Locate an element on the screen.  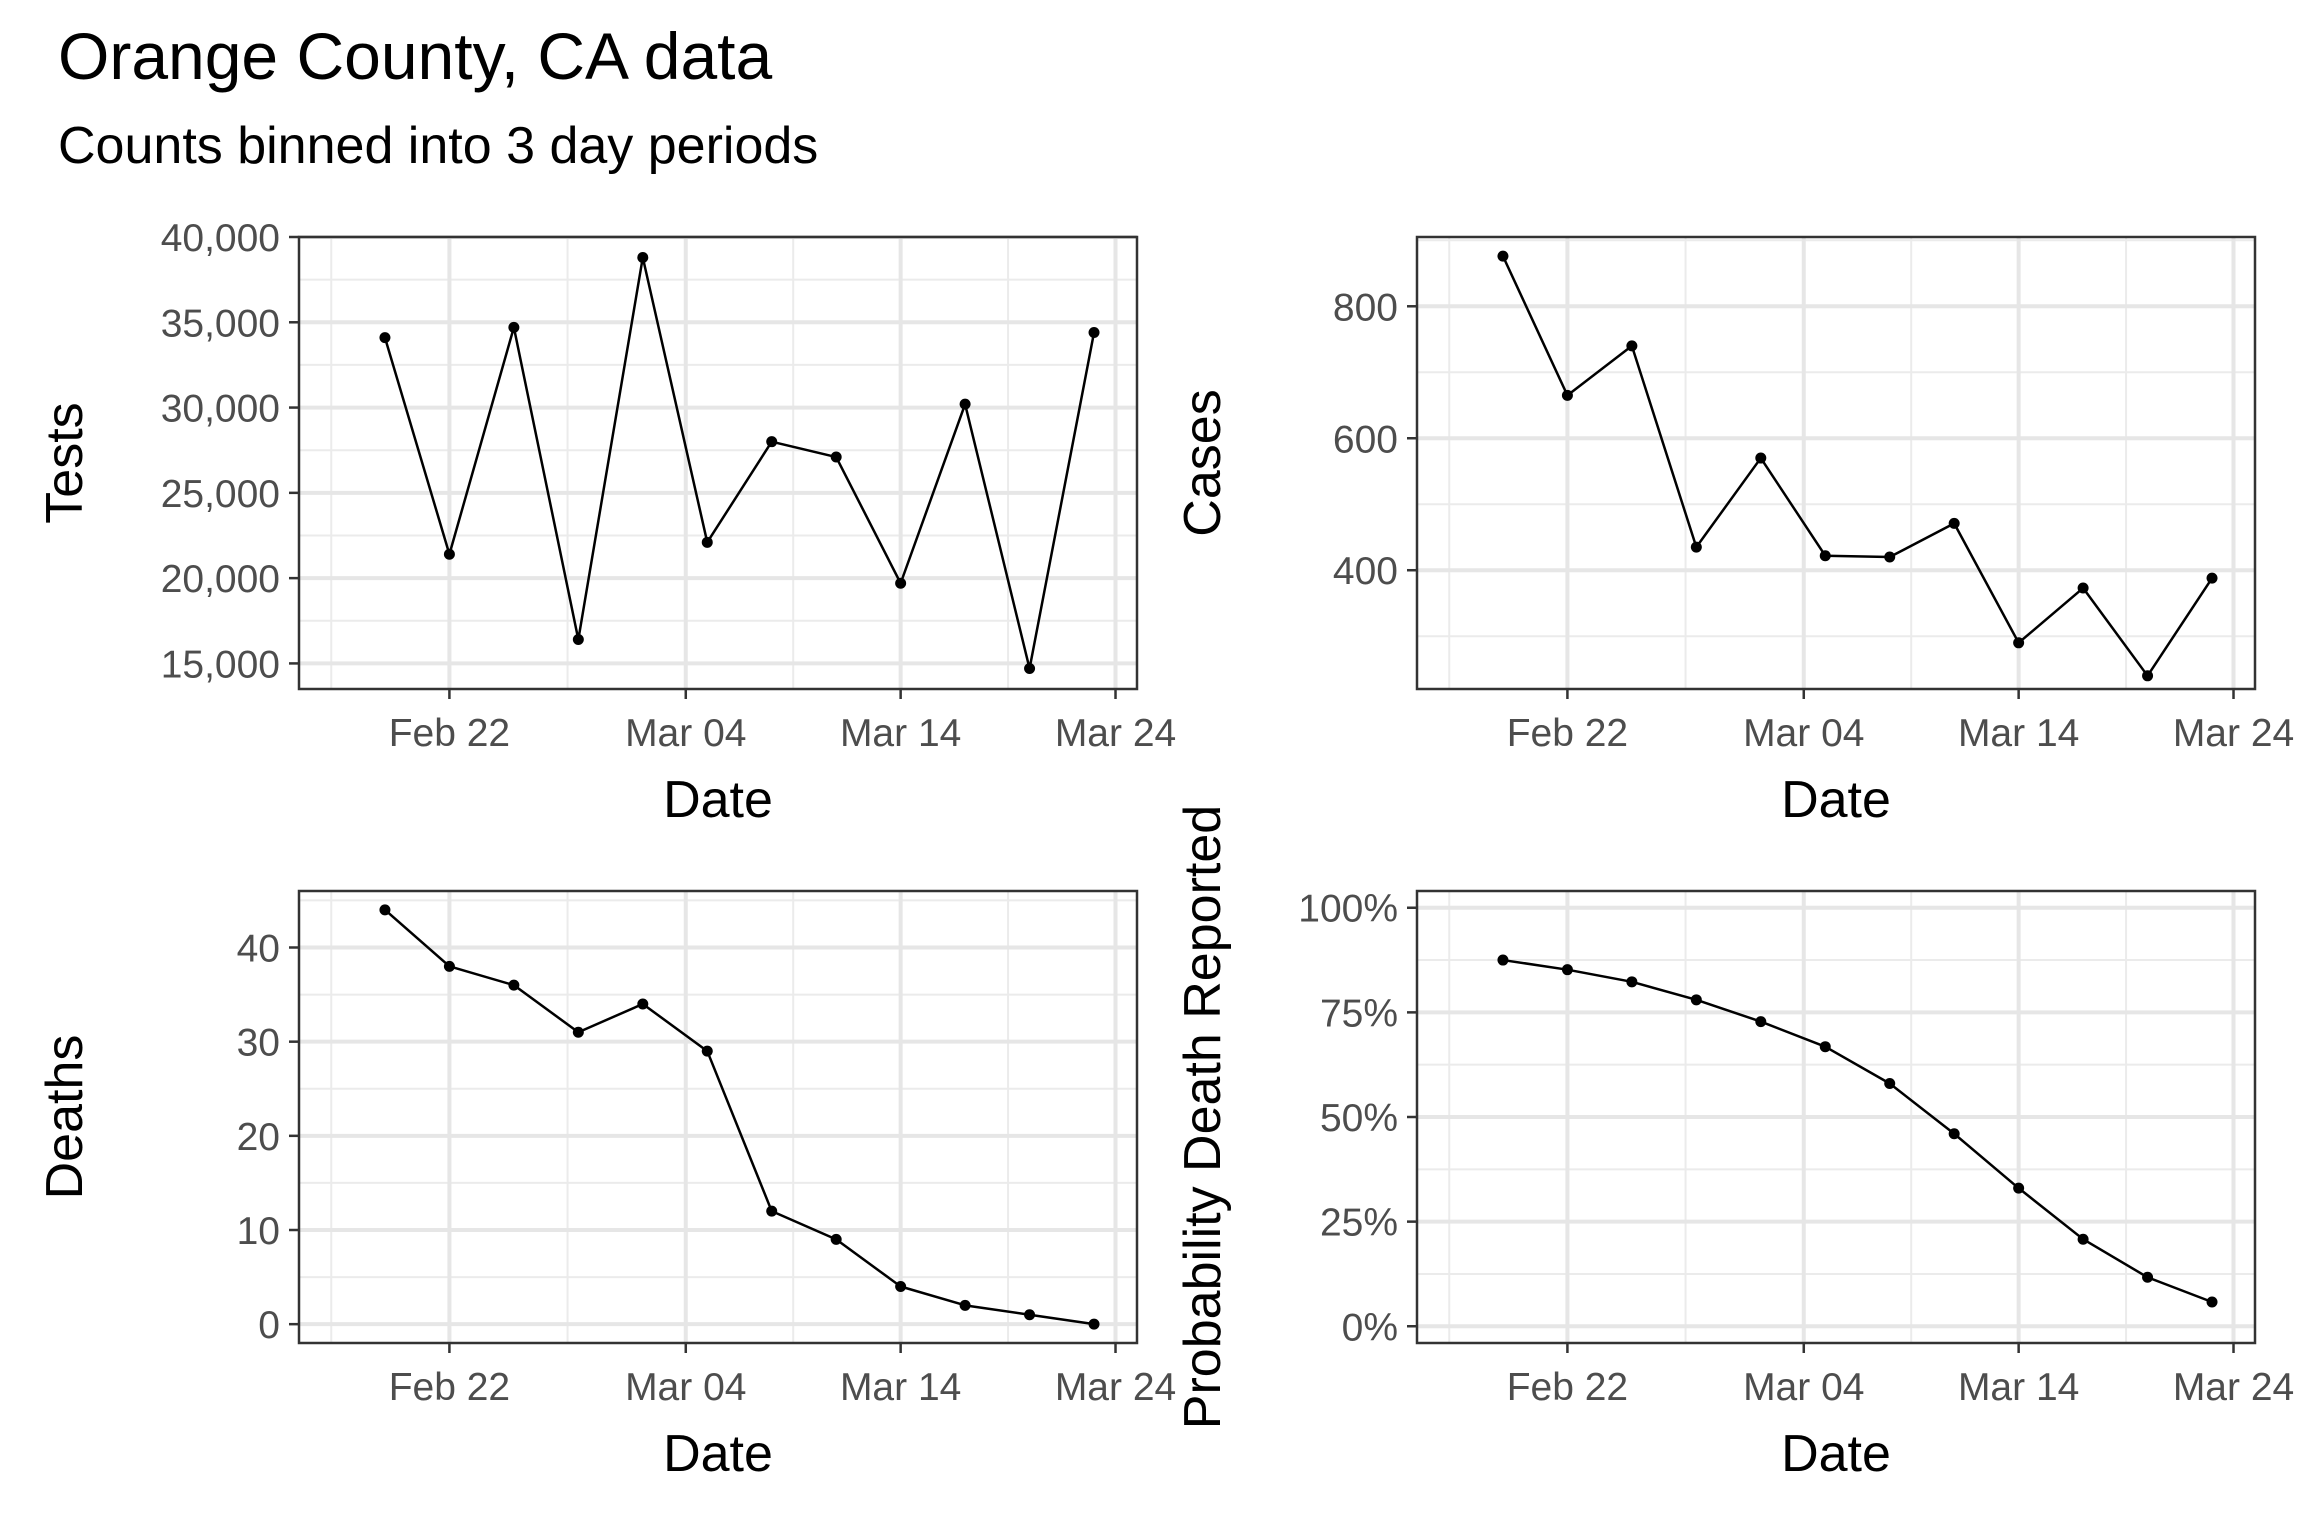
y-axis-title: Cases is located at coordinates (1203, 462).